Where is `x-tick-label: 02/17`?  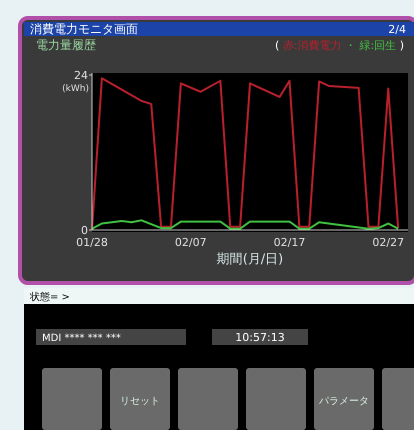
x-tick-label: 02/17 is located at coordinates (290, 242).